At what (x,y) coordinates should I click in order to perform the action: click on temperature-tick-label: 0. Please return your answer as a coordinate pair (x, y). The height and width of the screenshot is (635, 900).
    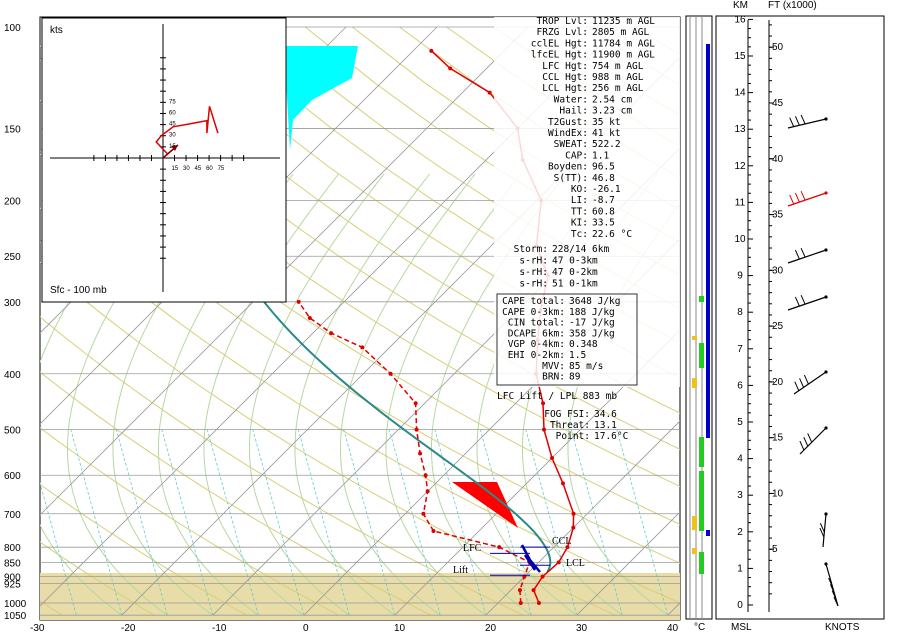
    Looking at the image, I should click on (306, 628).